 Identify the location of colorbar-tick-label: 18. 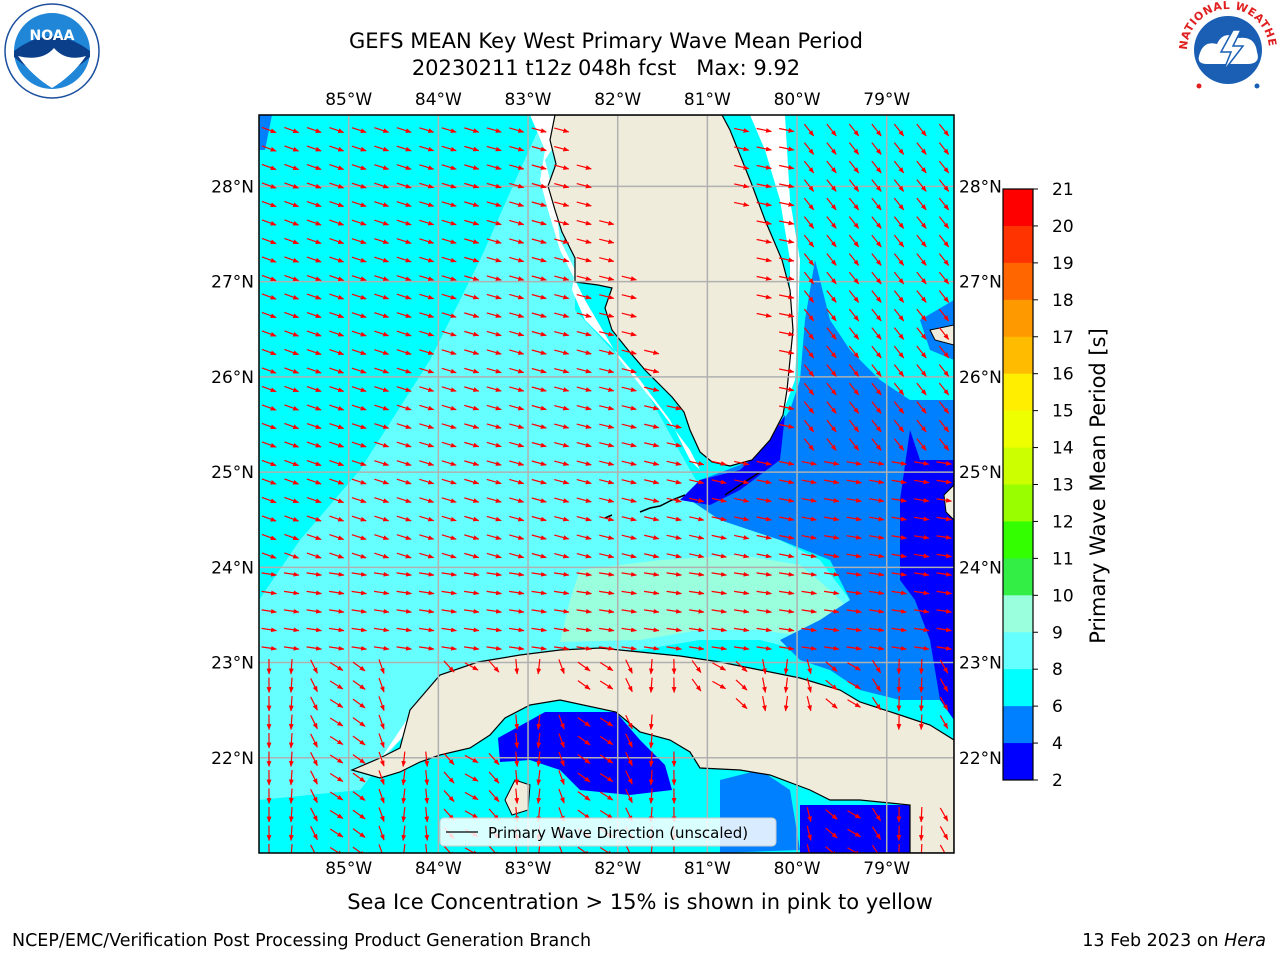
(1063, 301).